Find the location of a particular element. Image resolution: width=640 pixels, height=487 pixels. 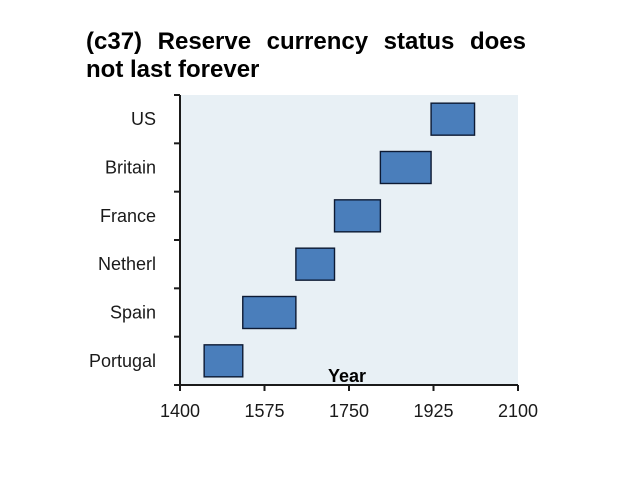

x-tick-label-1400: 1400 is located at coordinates (180, 411).